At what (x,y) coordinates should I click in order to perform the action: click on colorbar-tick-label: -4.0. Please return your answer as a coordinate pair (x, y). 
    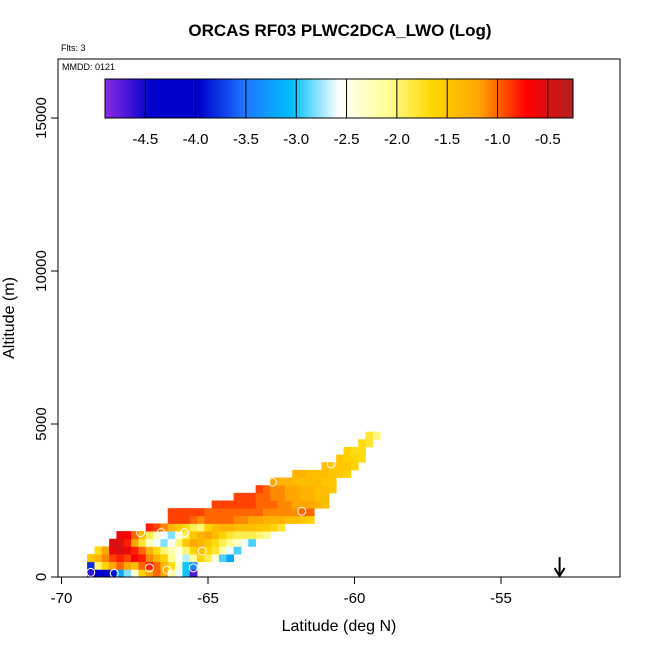
    Looking at the image, I should click on (196, 139).